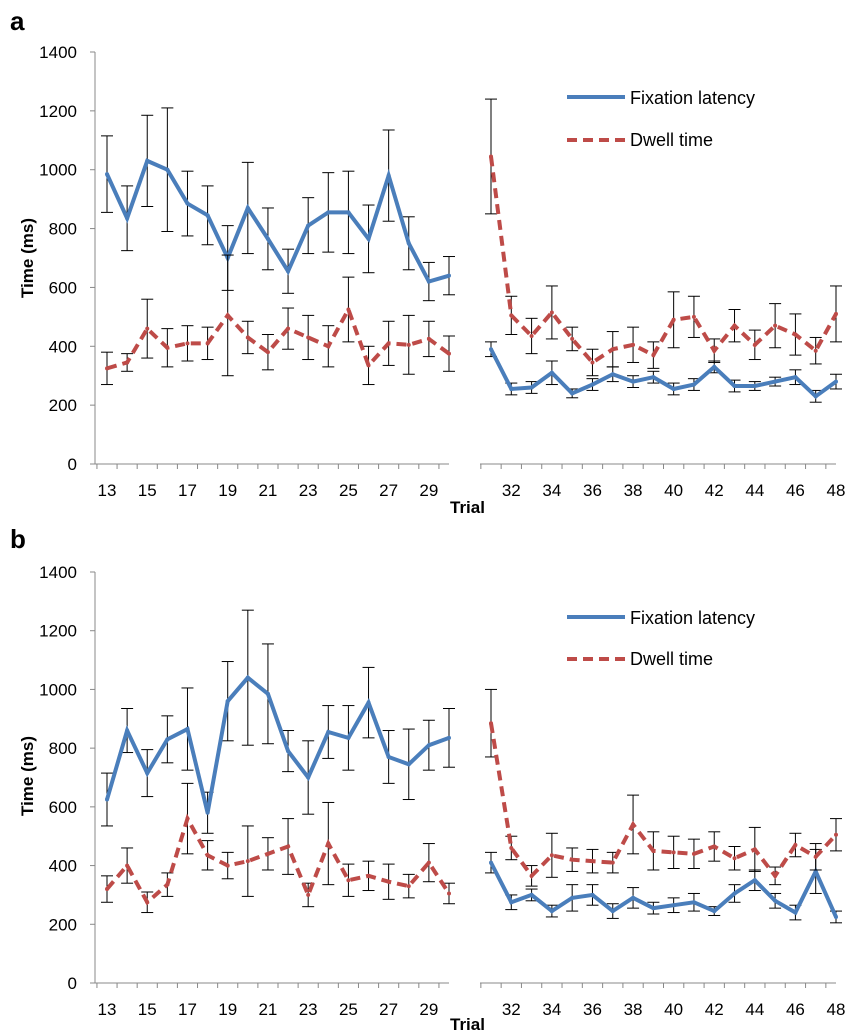  I want to click on panel-a-fixation-series-line, so click(277, 221).